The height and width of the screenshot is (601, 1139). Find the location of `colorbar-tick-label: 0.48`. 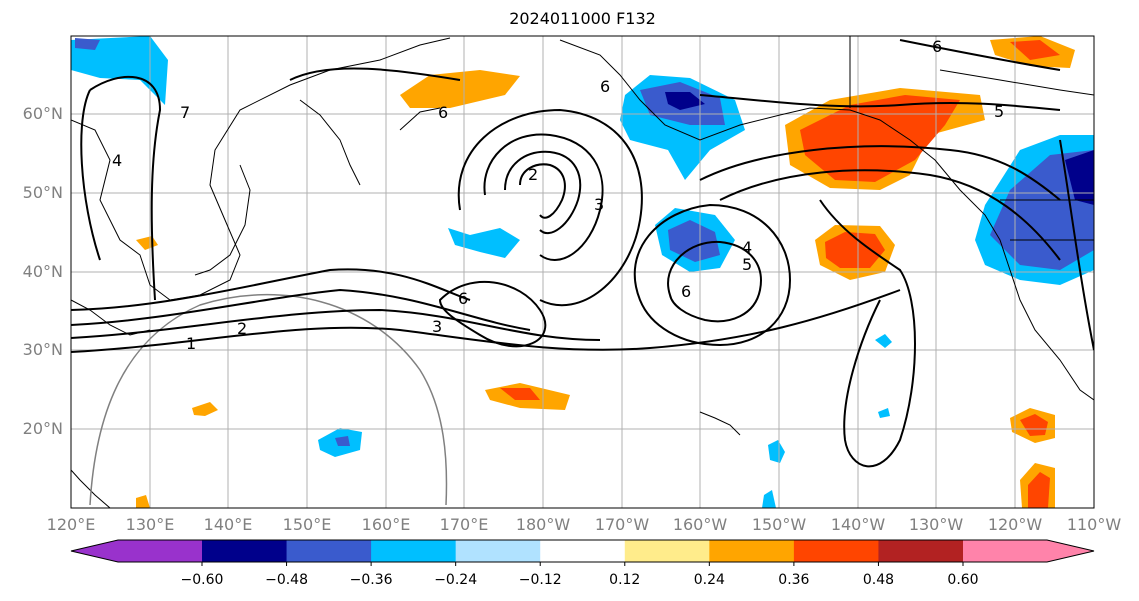

colorbar-tick-label: 0.48 is located at coordinates (878, 580).